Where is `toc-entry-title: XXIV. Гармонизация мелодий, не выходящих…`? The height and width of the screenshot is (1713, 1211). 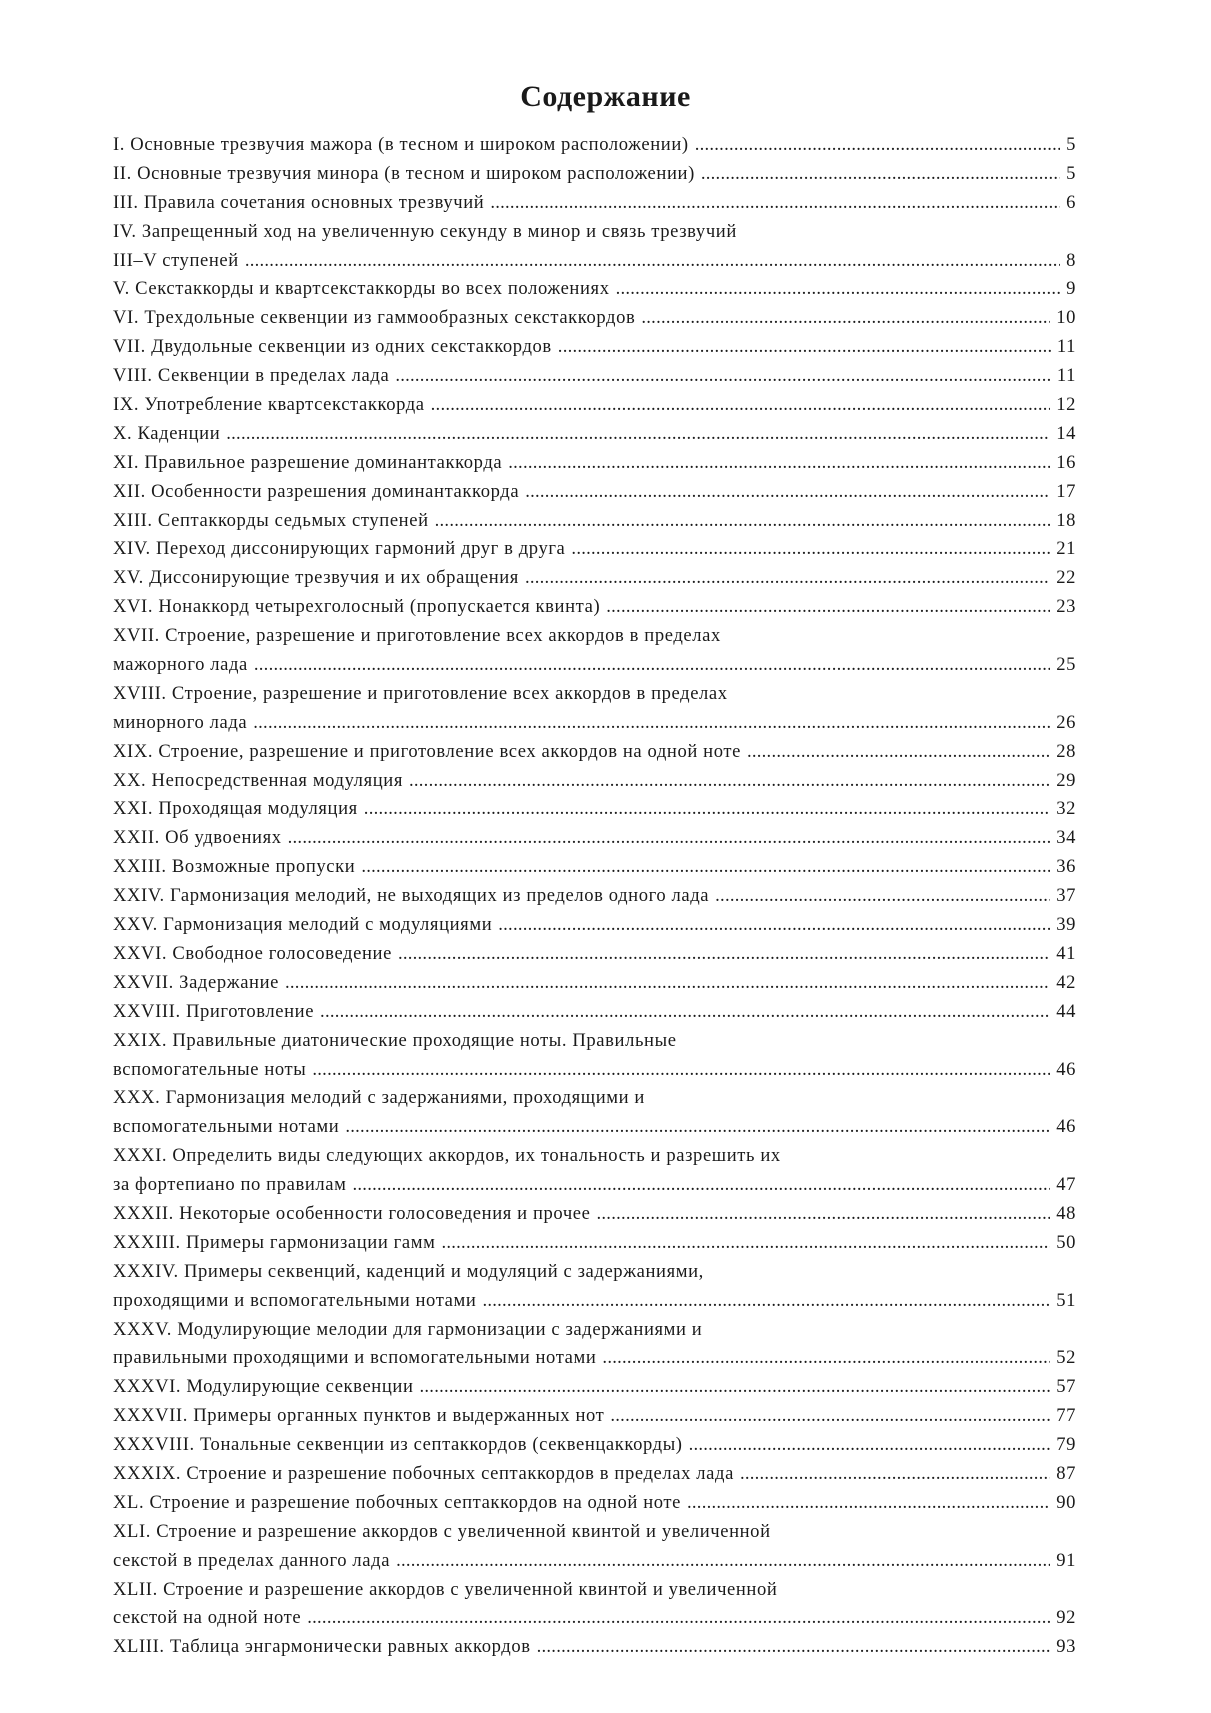 toc-entry-title: XXIV. Гармонизация мелодий, не выходящих… is located at coordinates (411, 896).